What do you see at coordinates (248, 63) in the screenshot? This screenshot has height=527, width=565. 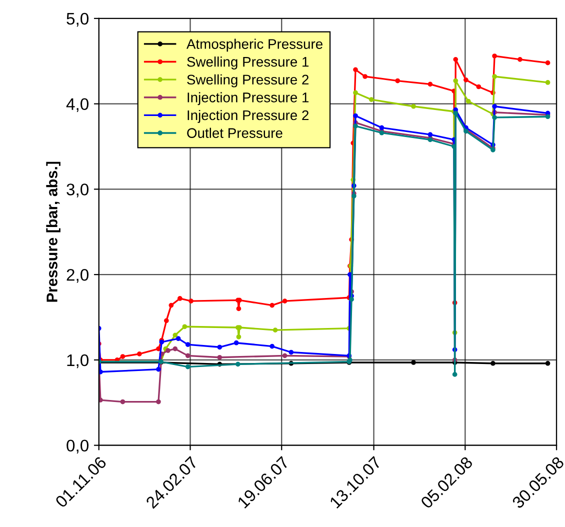 I see `legend-label: Swelling Pressure 1` at bounding box center [248, 63].